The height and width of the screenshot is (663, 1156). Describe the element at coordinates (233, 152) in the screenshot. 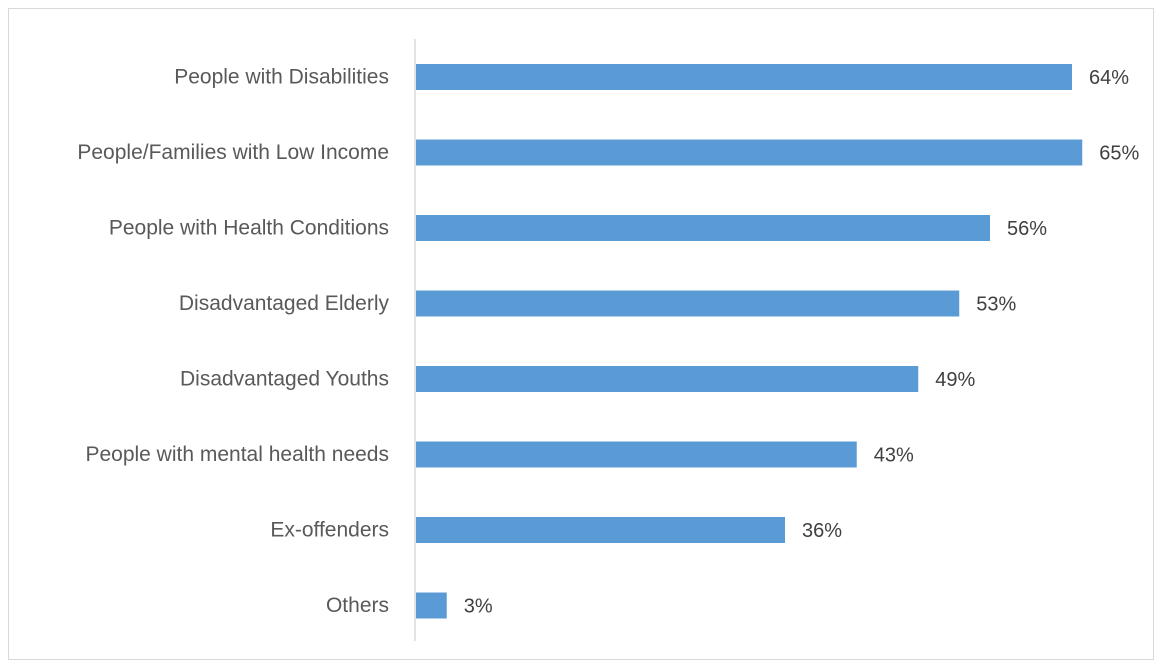

I see `category-label: People/Families with Low Income` at that location.